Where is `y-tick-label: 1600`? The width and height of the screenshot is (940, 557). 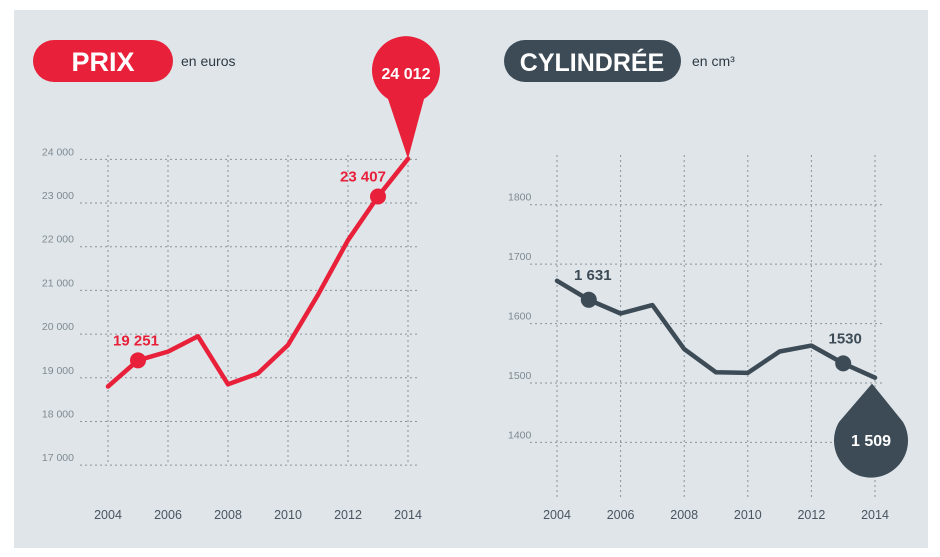 y-tick-label: 1600 is located at coordinates (520, 317).